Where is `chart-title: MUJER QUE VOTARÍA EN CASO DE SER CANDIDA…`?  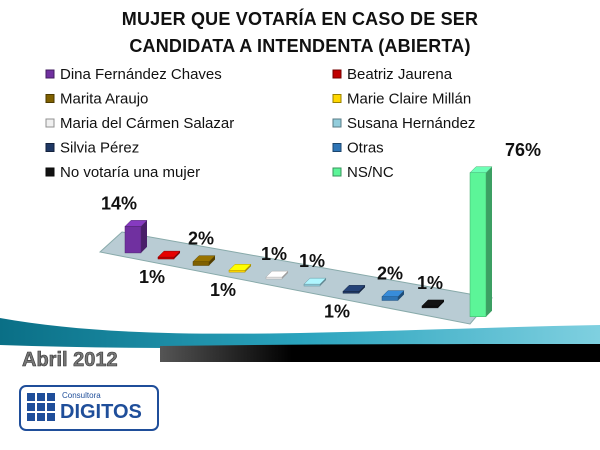
chart-title: MUJER QUE VOTARÍA EN CASO DE SER CANDIDA… is located at coordinates (300, 32).